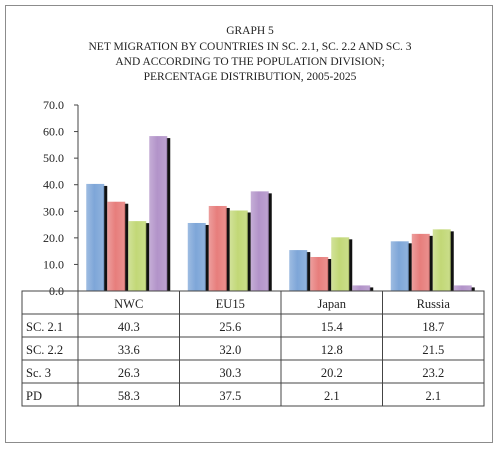 This screenshot has width=500, height=450. Describe the element at coordinates (433, 327) in the screenshot. I see `data-value-cell: 18.7` at that location.